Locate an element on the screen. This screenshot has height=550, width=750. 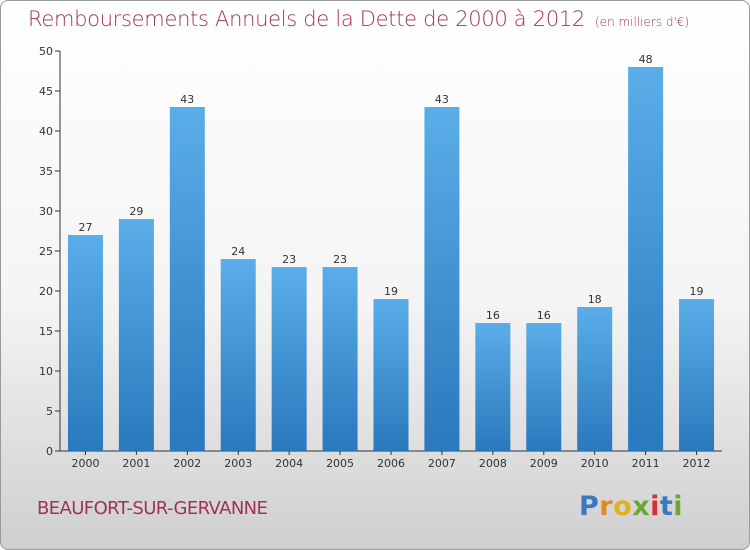
bar-value-label: 24 is located at coordinates (238, 251).